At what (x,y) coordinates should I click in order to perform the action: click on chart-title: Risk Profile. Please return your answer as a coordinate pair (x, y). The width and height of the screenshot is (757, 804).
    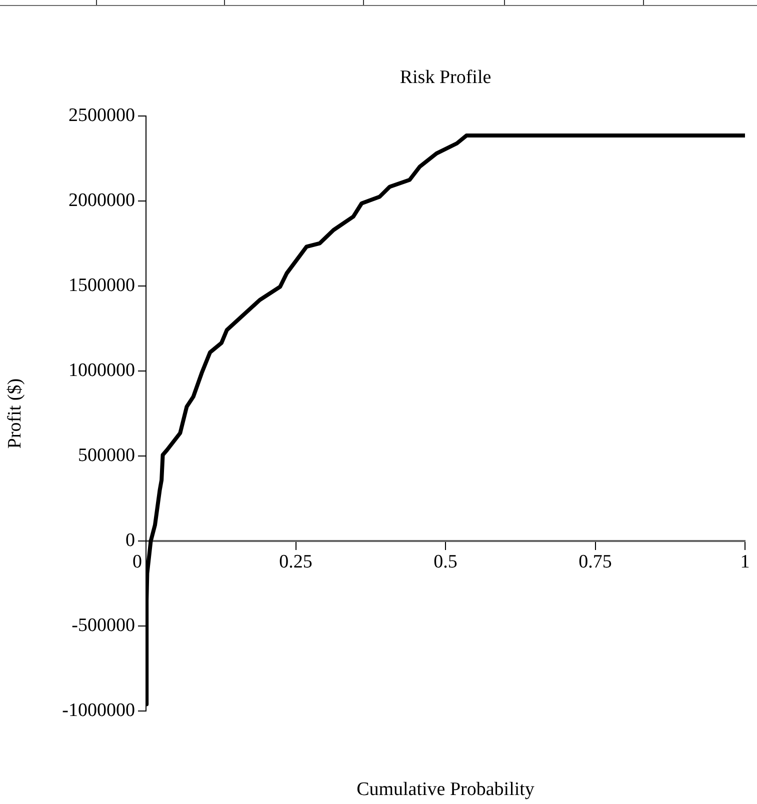
    Looking at the image, I should click on (446, 77).